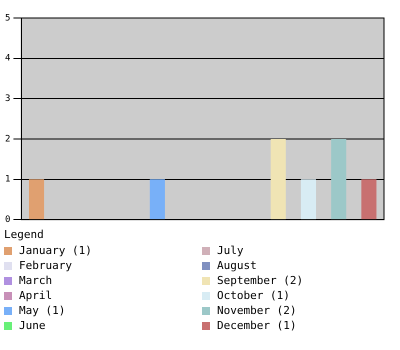  Describe the element at coordinates (256, 325) in the screenshot. I see `legend-label: December (1)` at that location.